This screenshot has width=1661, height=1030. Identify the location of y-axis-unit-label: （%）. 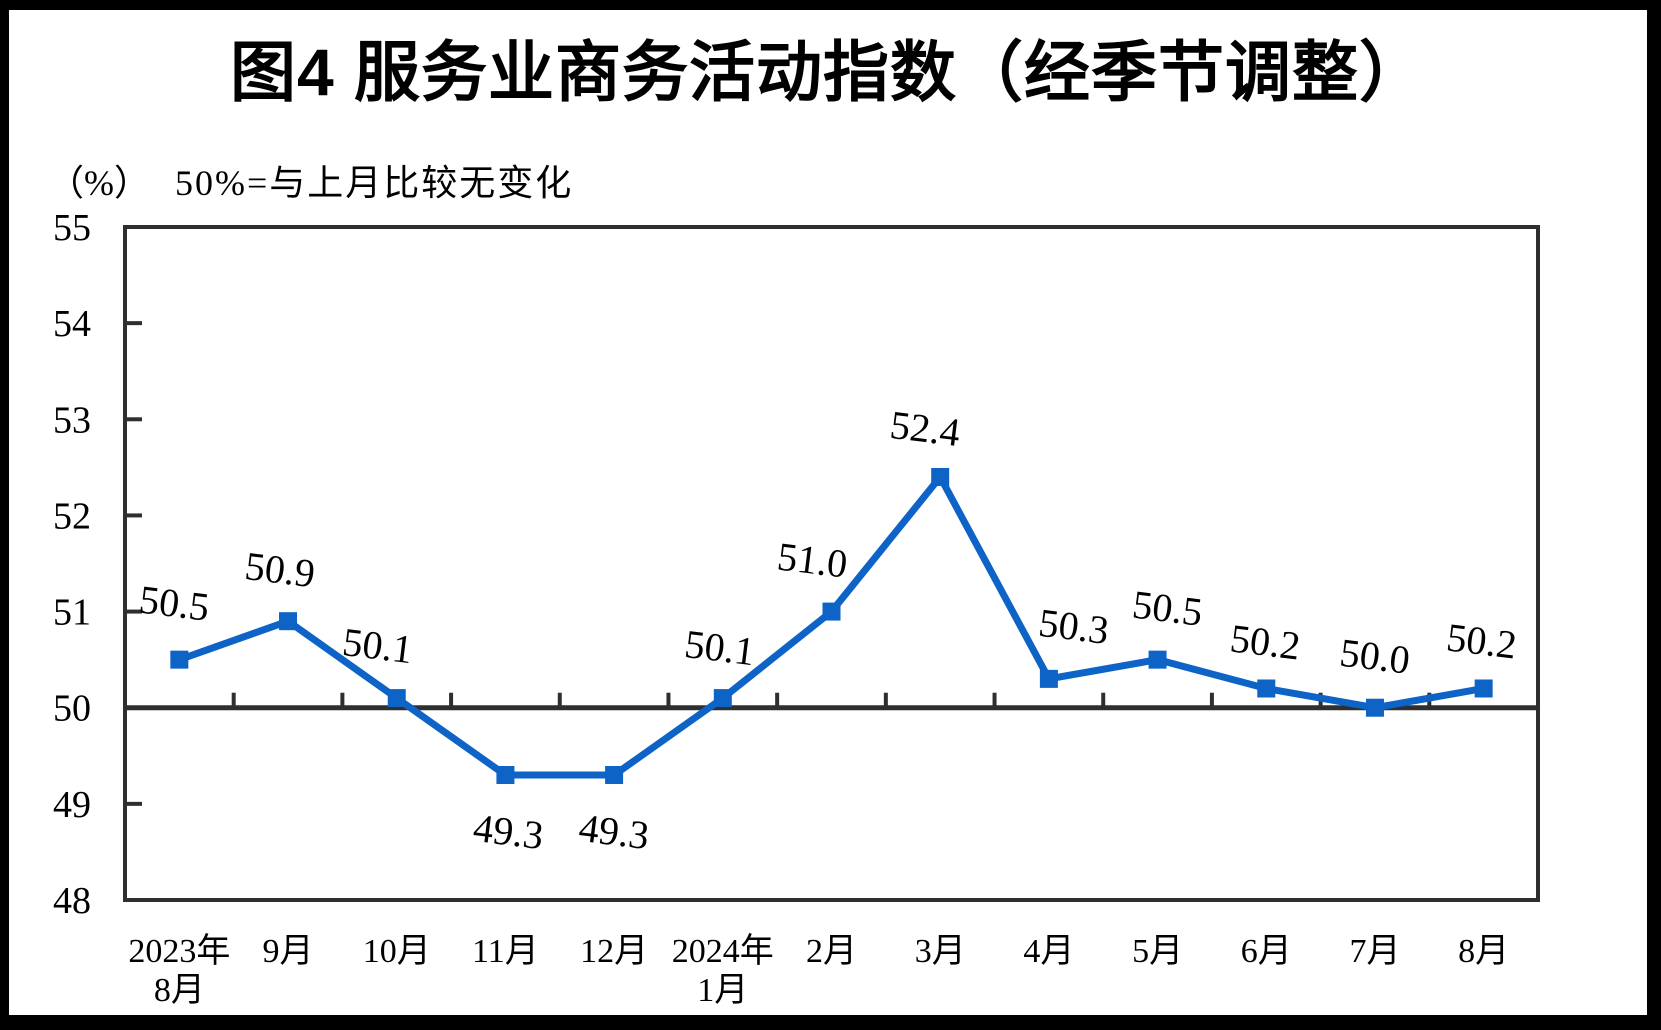
(99, 183).